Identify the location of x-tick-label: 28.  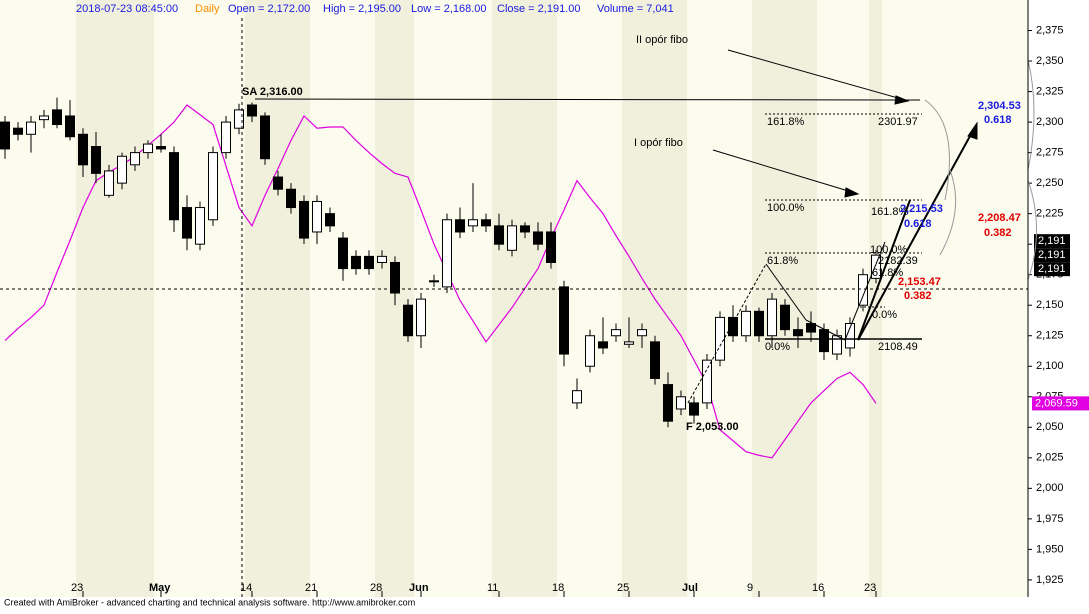
(376, 588).